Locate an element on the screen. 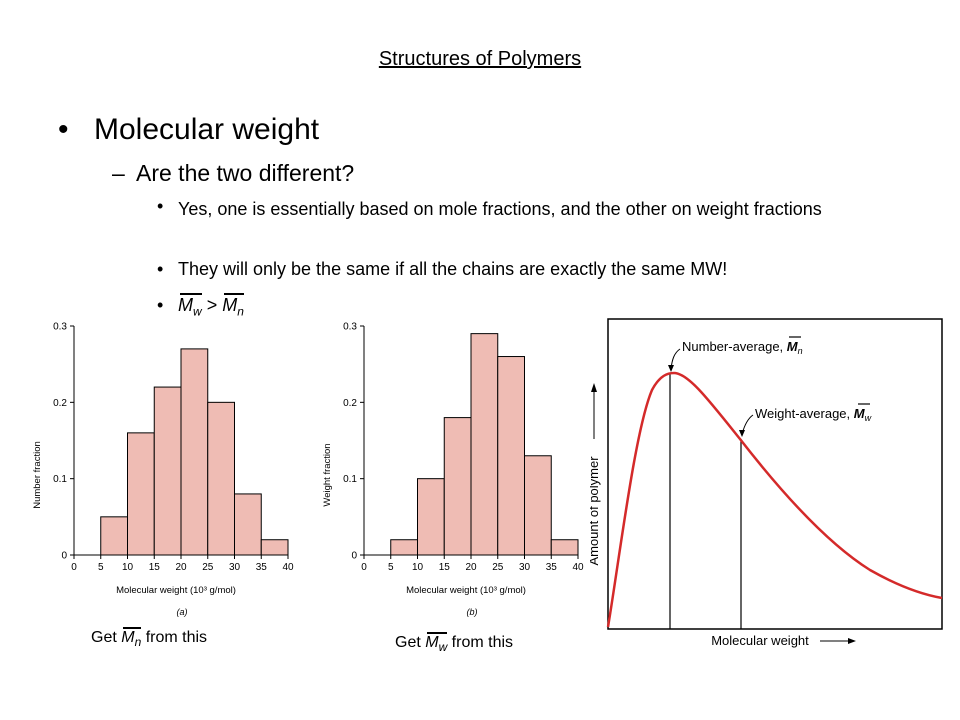 This screenshot has height=720, width=960. x-axis-arrow is located at coordinates (838, 641).